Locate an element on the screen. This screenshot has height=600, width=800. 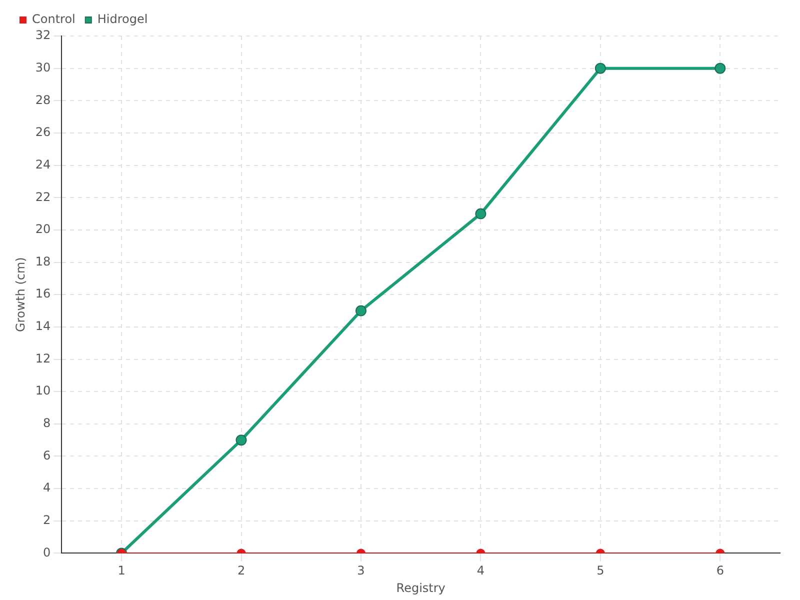
y-tick-label: 30 is located at coordinates (43, 67).